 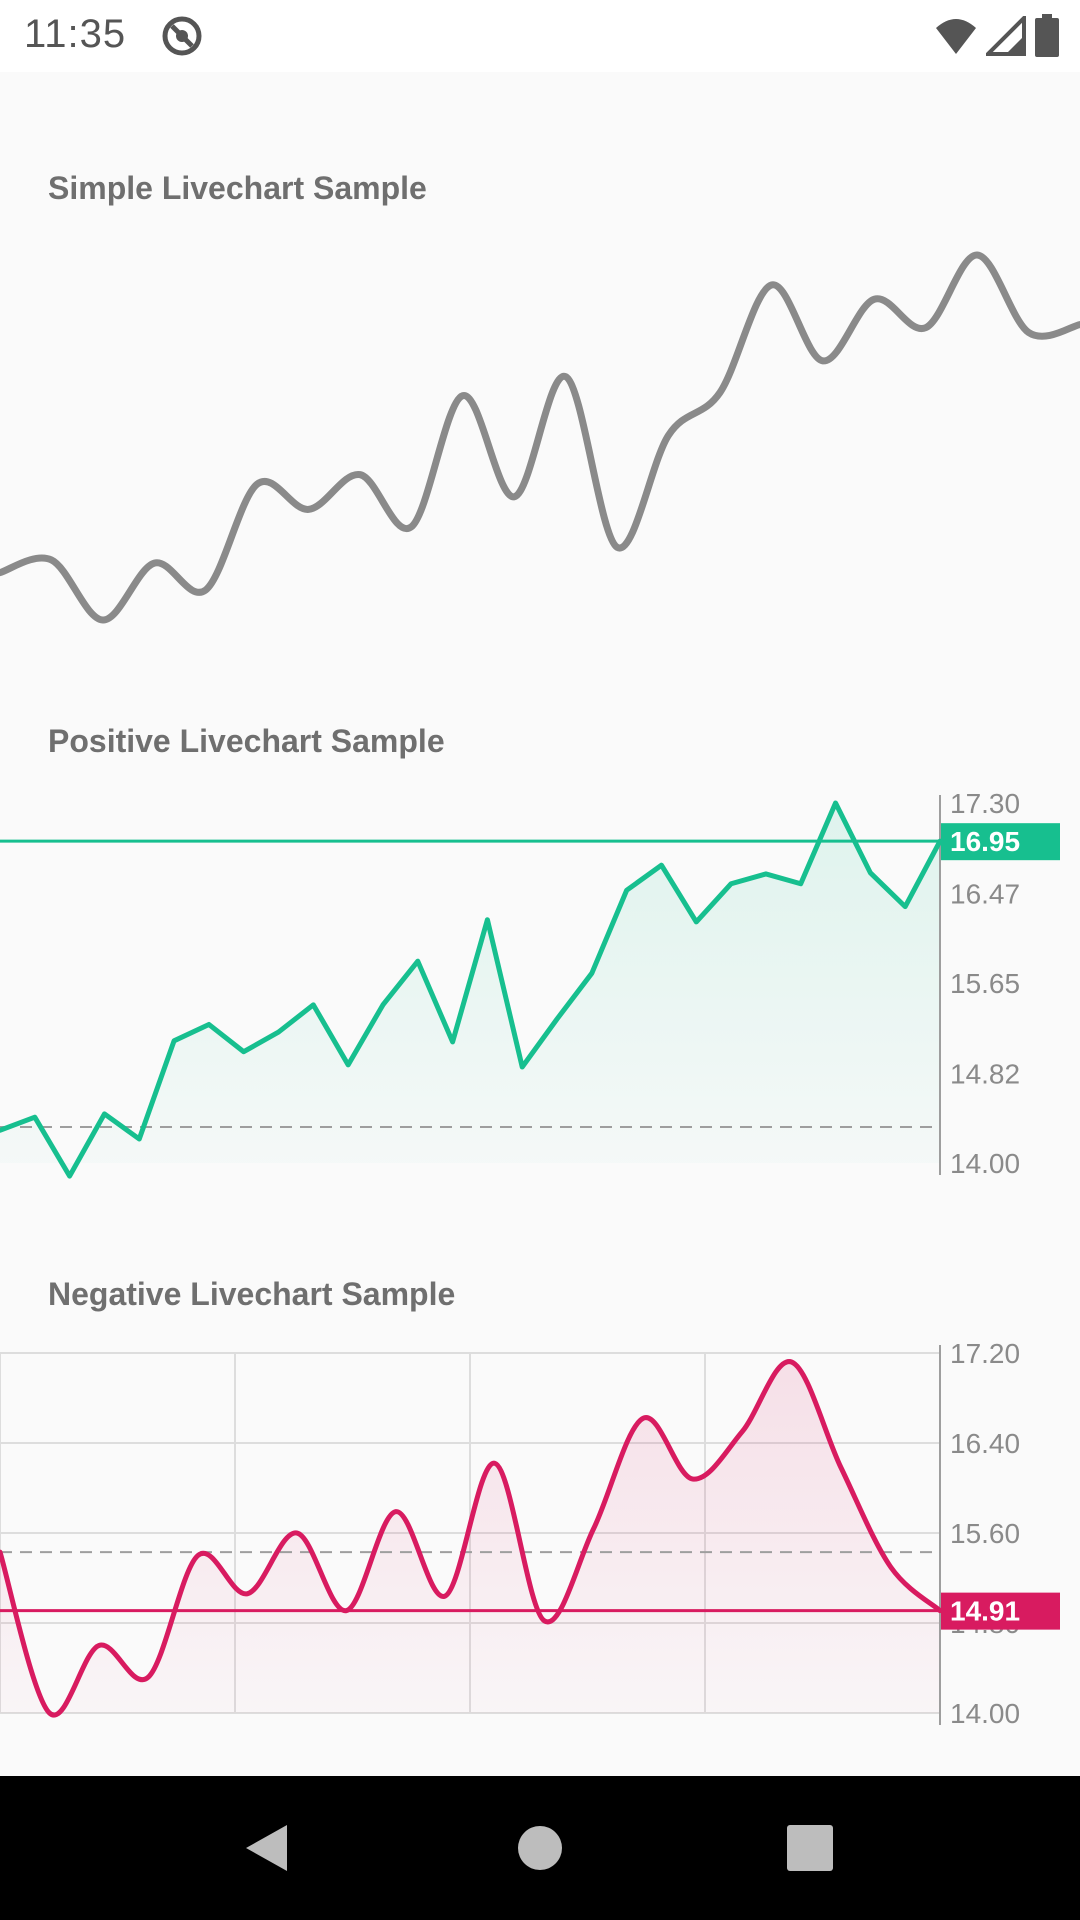 I want to click on positive-y-tick-4: 14.00, so click(x=985, y=1163).